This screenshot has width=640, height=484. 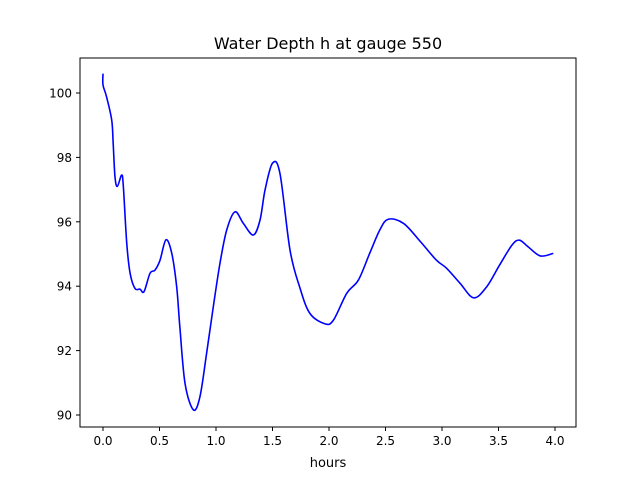 I want to click on chart-title: Water Depth h at gauge 550, so click(x=328, y=43).